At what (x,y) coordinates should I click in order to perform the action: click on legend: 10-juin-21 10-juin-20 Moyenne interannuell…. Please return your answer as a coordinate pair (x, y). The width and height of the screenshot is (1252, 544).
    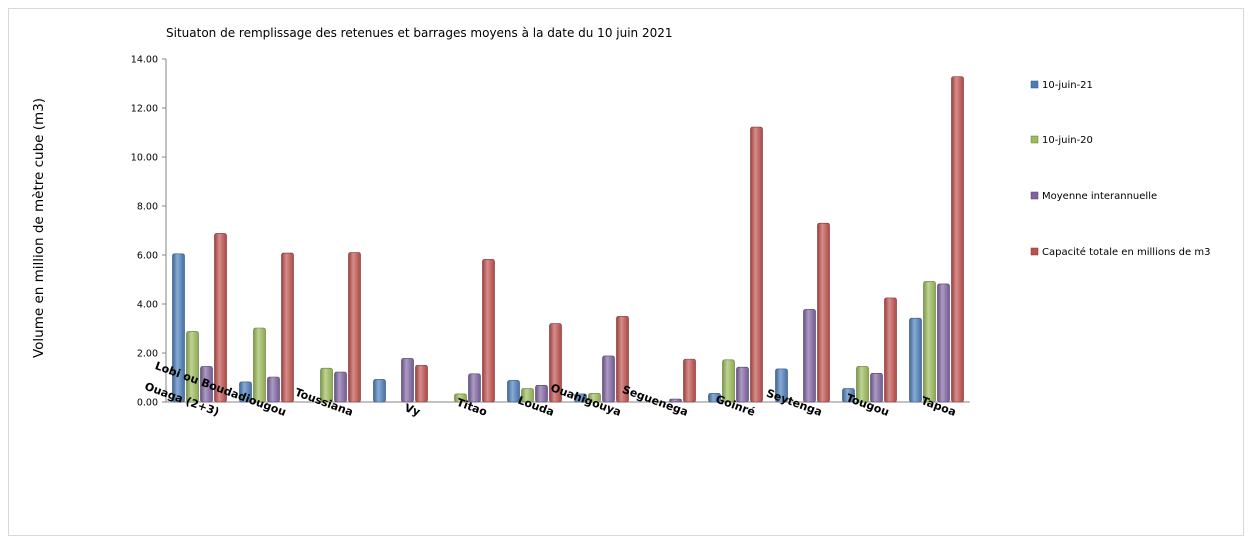
    Looking at the image, I should click on (1120, 169).